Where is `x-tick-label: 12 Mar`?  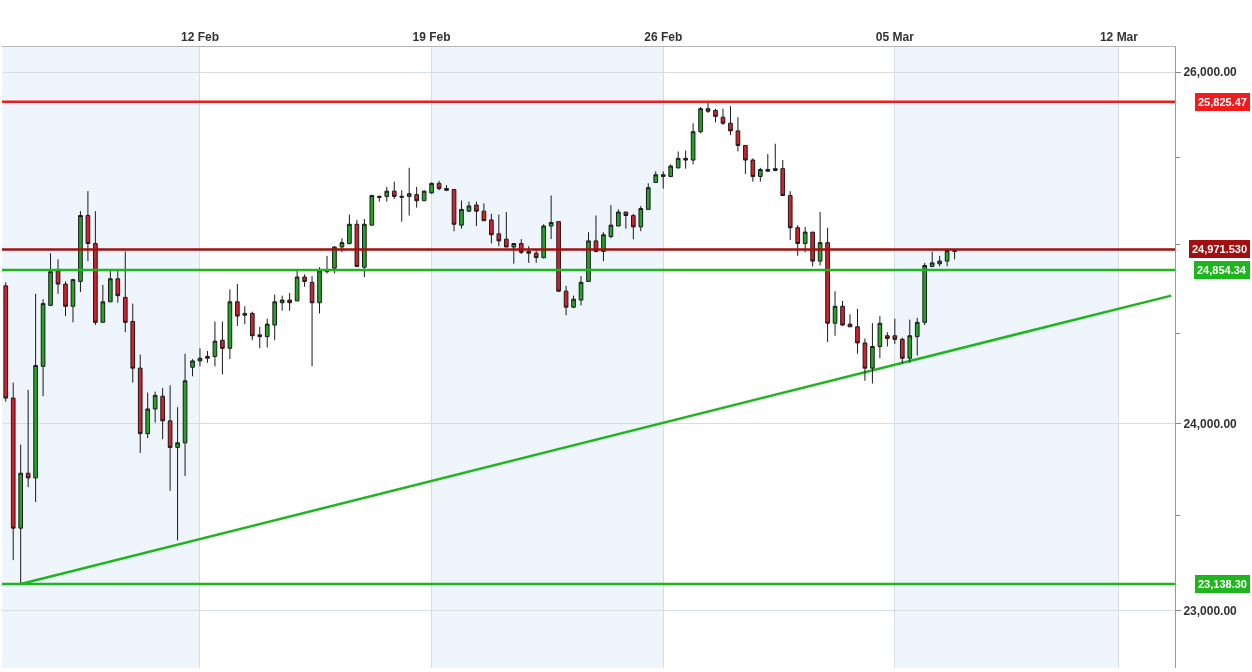
x-tick-label: 12 Mar is located at coordinates (1119, 37).